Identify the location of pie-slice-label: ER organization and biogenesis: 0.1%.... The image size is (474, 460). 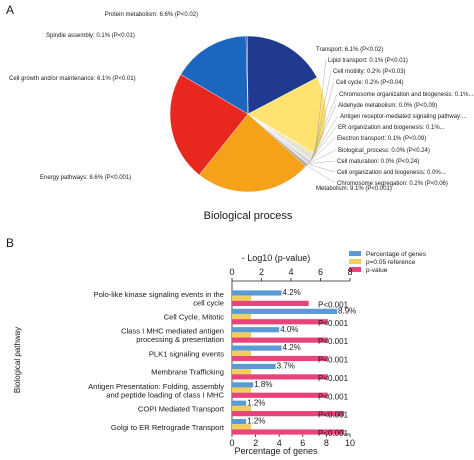
(391, 128).